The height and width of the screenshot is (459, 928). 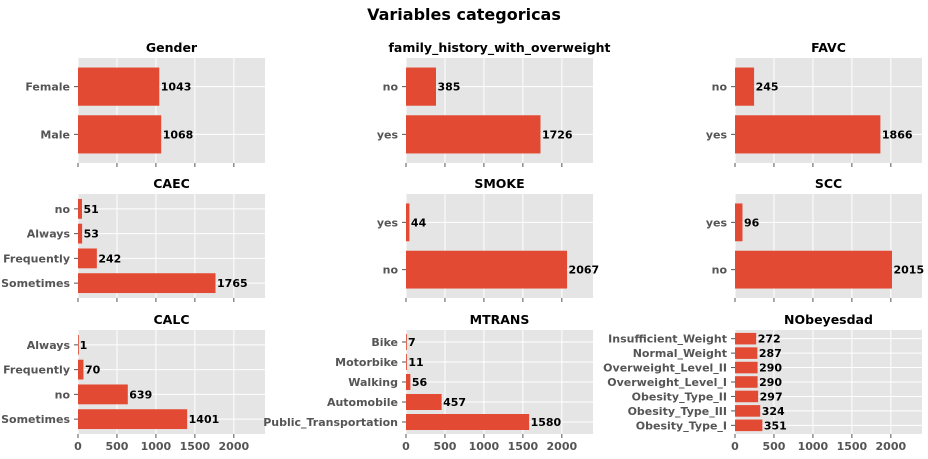 What do you see at coordinates (828, 47) in the screenshot?
I see `subplot-title: FAVC` at bounding box center [828, 47].